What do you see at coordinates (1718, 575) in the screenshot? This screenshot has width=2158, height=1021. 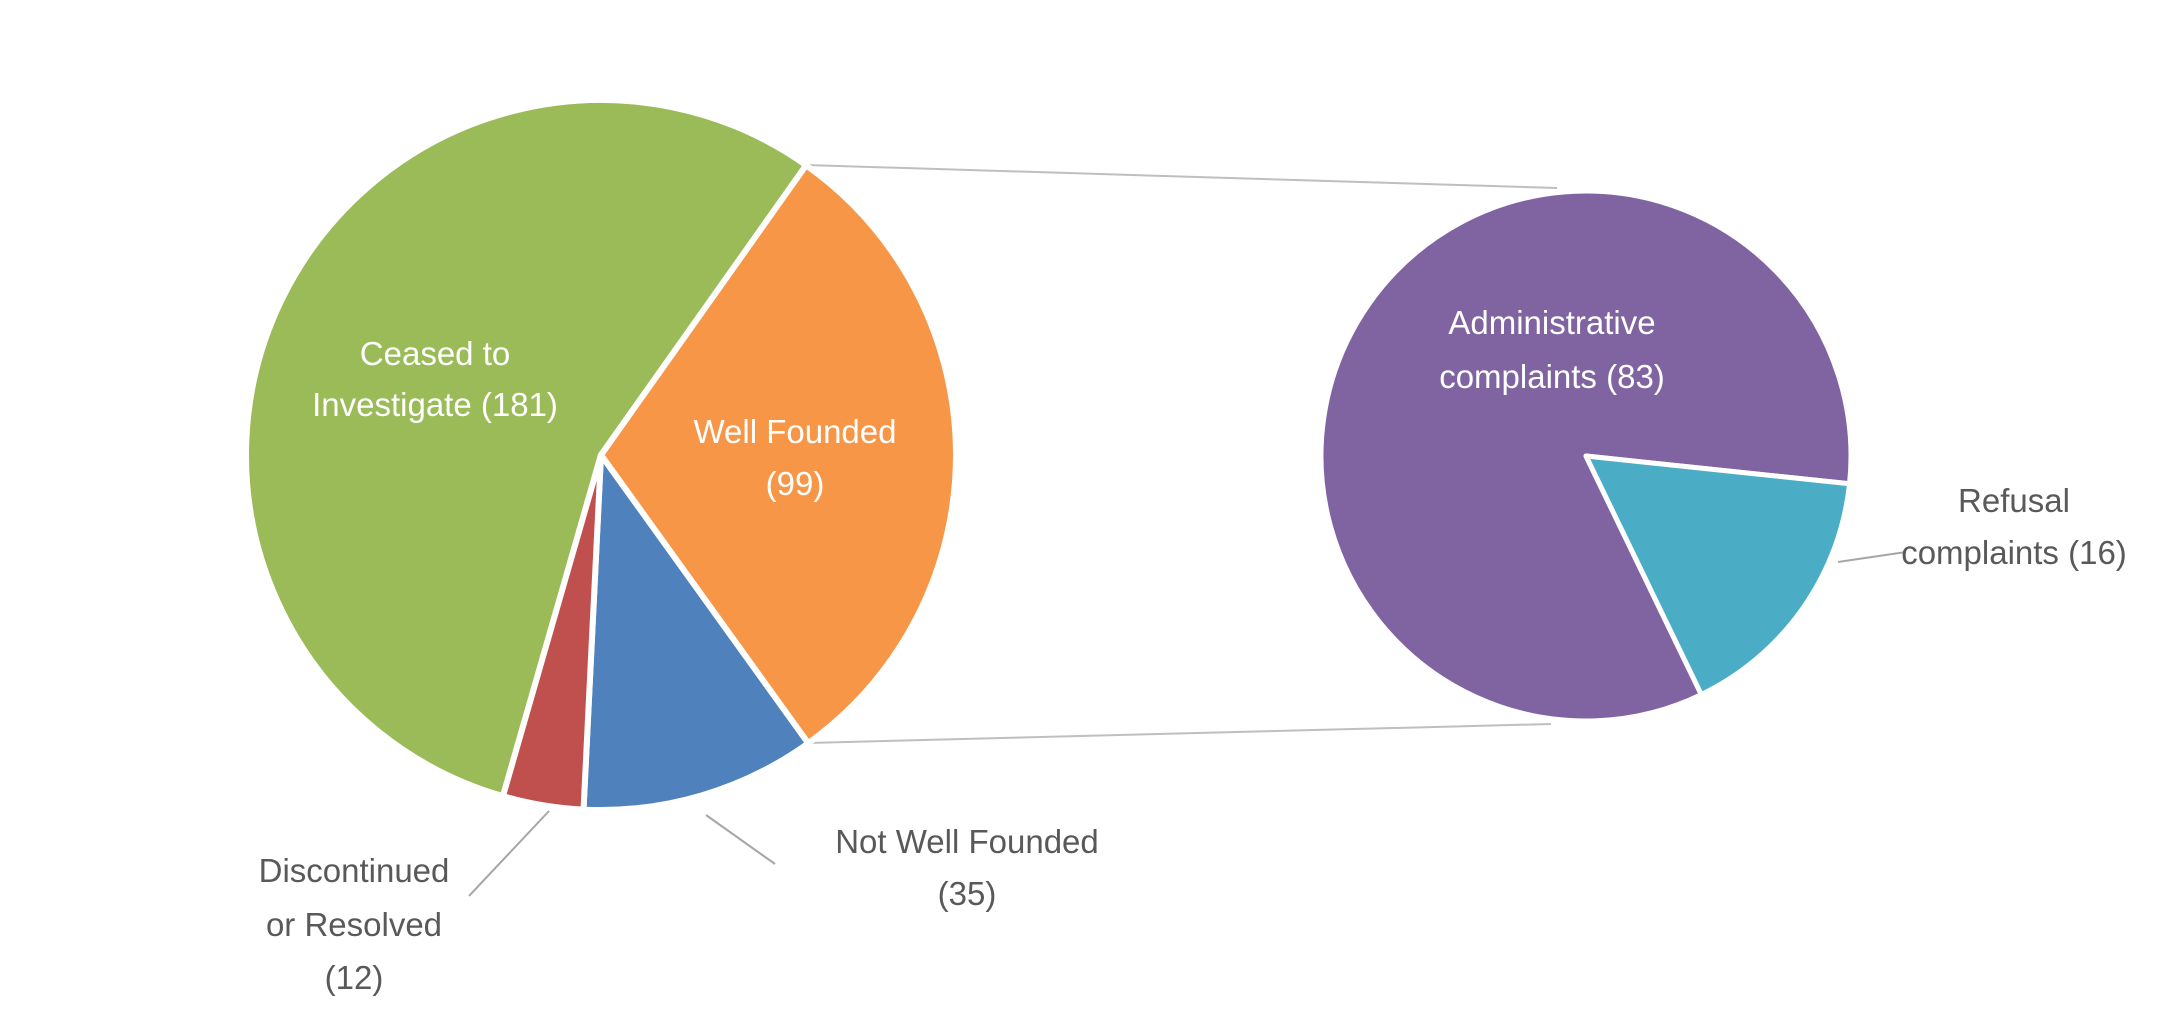 I see `slice-refusal-complaints` at bounding box center [1718, 575].